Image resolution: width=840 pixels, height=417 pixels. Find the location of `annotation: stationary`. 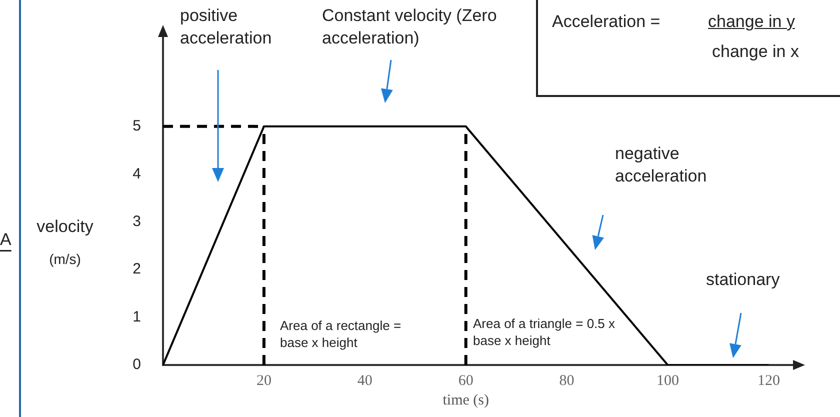

annotation: stationary is located at coordinates (743, 280).